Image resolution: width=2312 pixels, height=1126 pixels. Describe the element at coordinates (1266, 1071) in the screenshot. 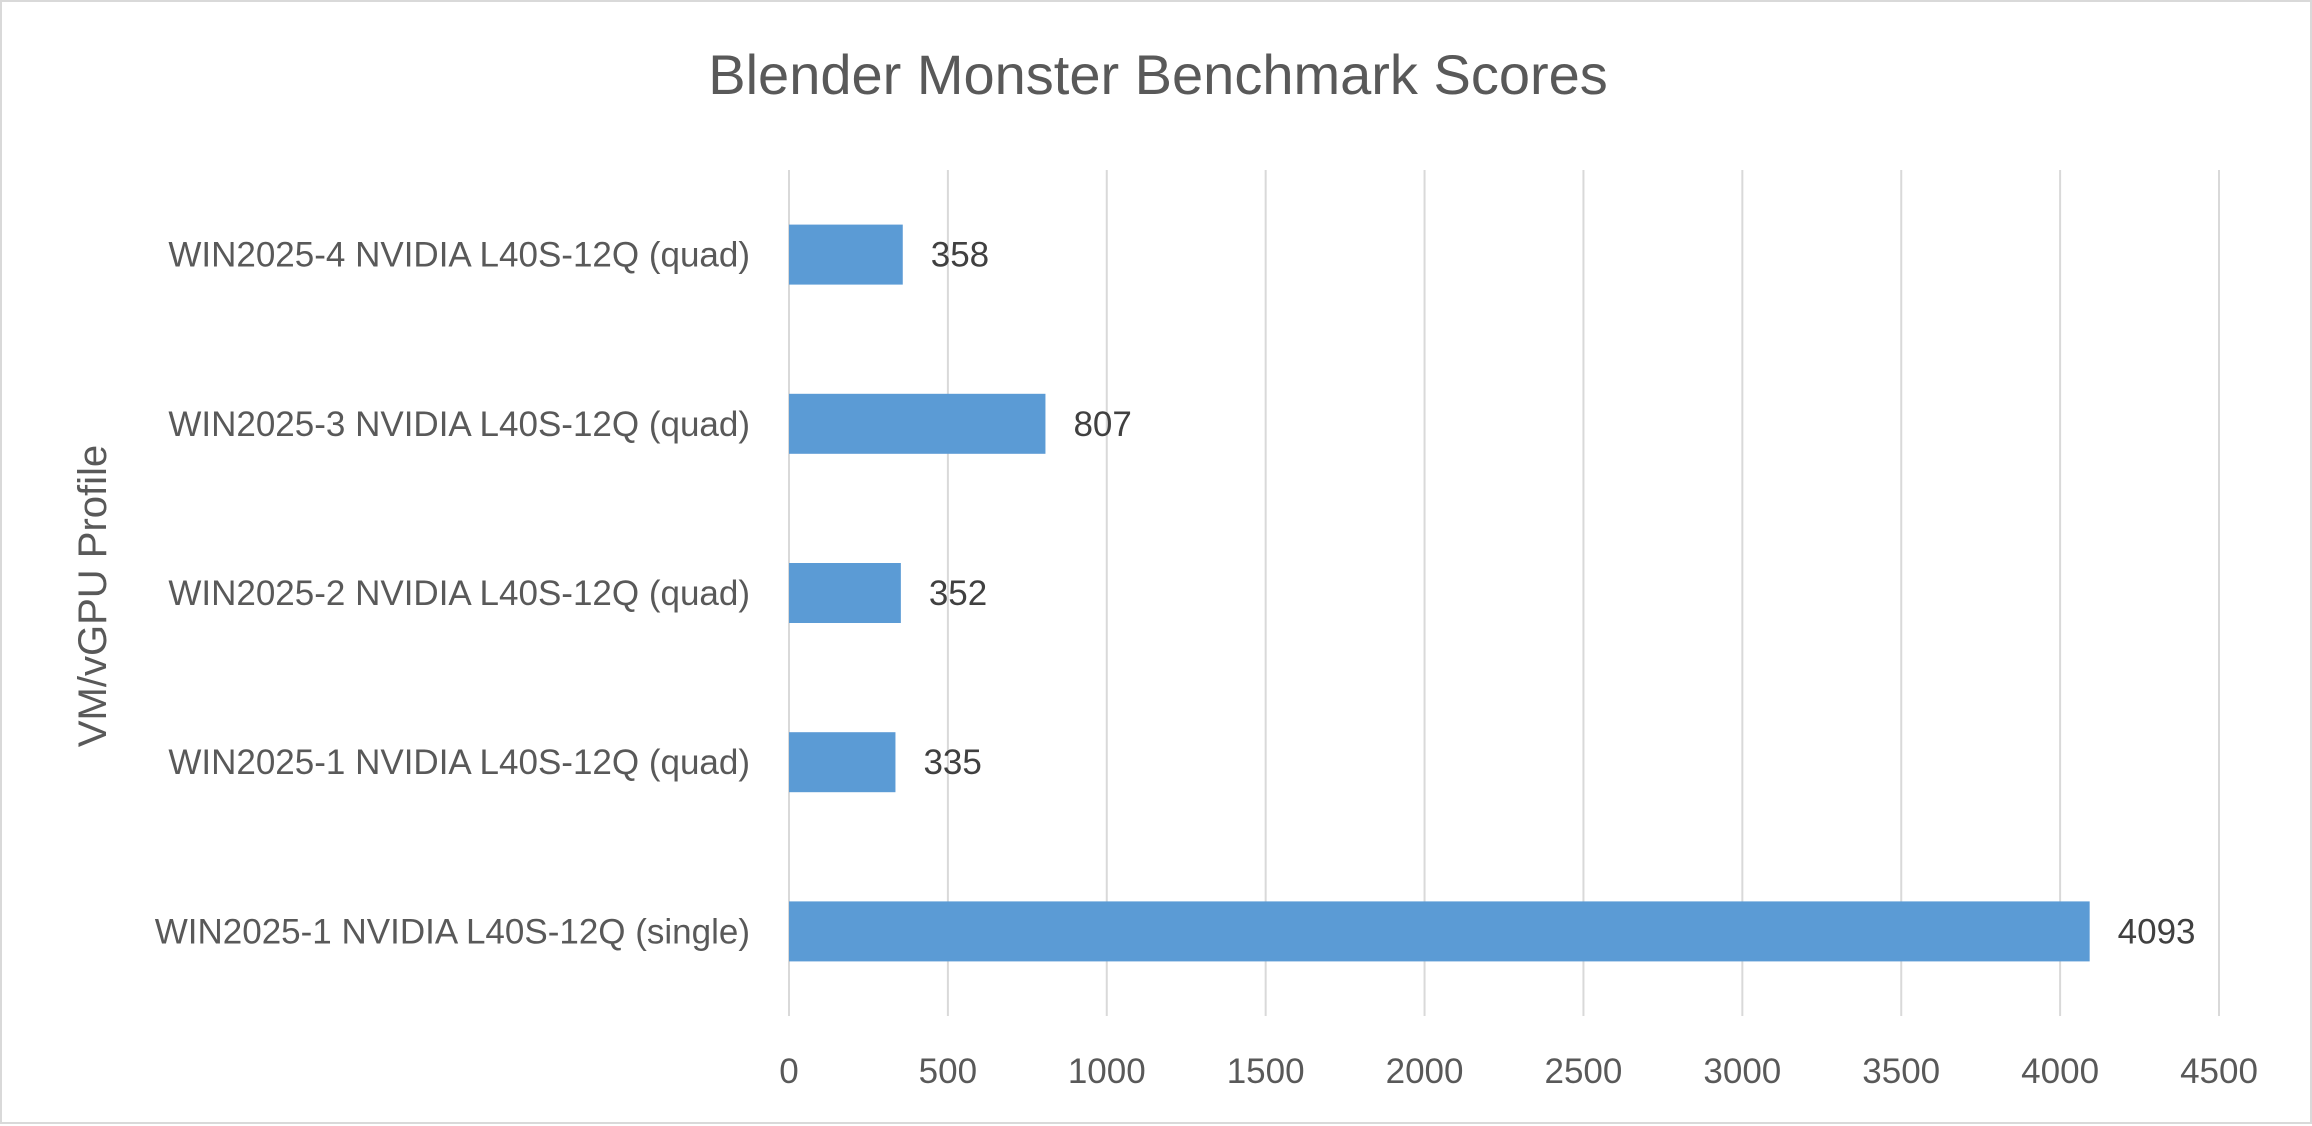

I see `x-tick-label: 1500` at that location.